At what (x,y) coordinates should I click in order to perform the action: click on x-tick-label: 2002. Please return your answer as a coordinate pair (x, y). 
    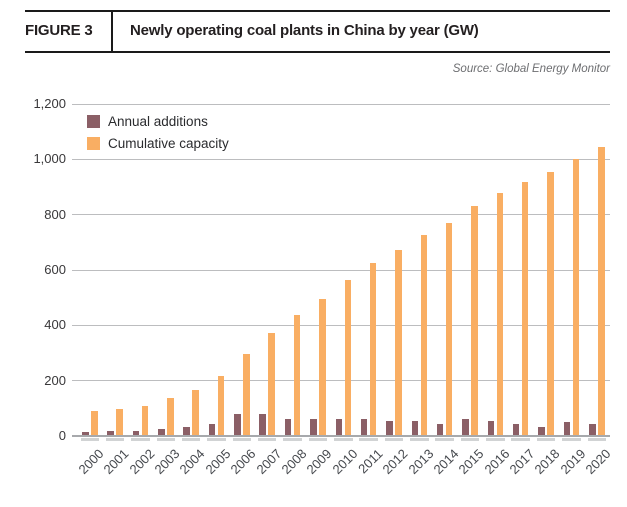
    Looking at the image, I should click on (142, 462).